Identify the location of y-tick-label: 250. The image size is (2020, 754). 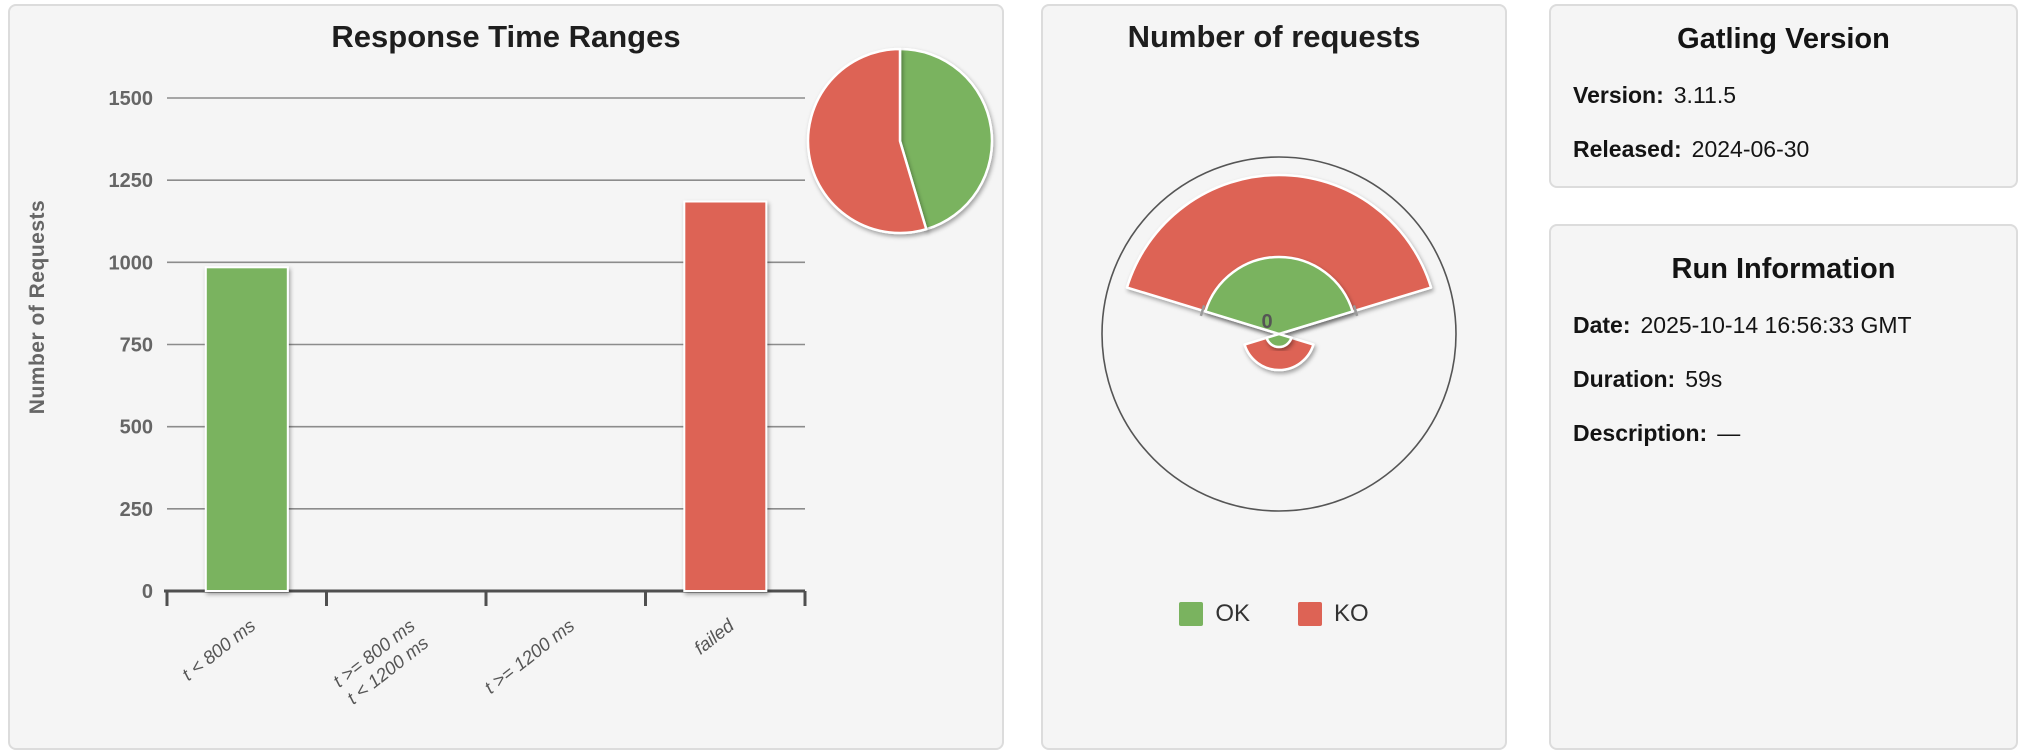
(136, 510).